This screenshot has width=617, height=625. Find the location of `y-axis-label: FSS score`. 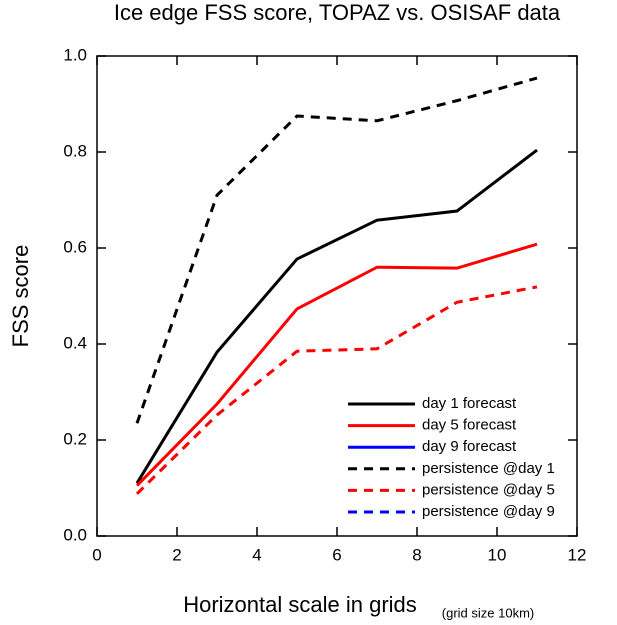

y-axis-label: FSS score is located at coordinates (20, 296).